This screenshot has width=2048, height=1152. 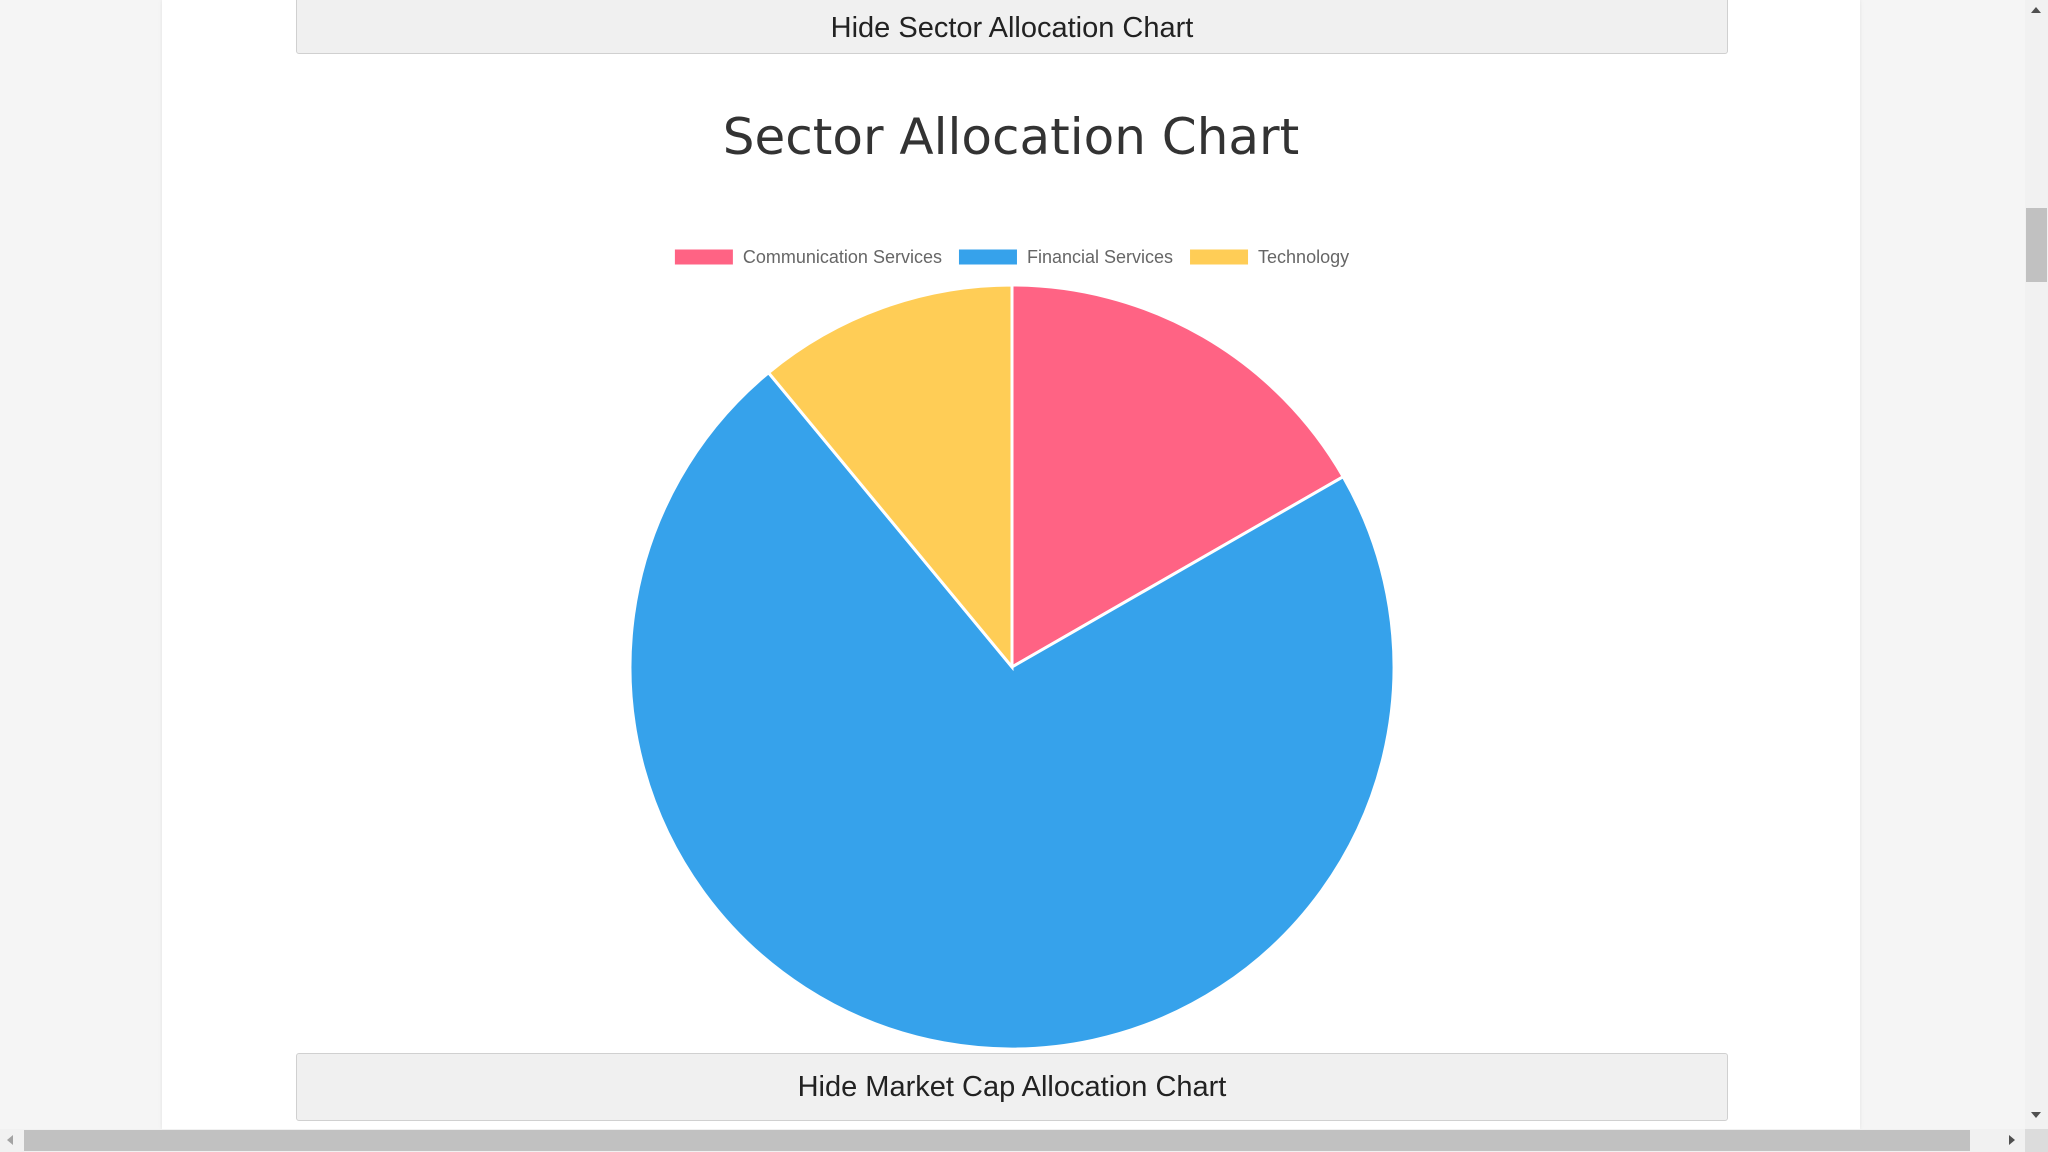 What do you see at coordinates (890, 477) in the screenshot?
I see `pie-slice-technology` at bounding box center [890, 477].